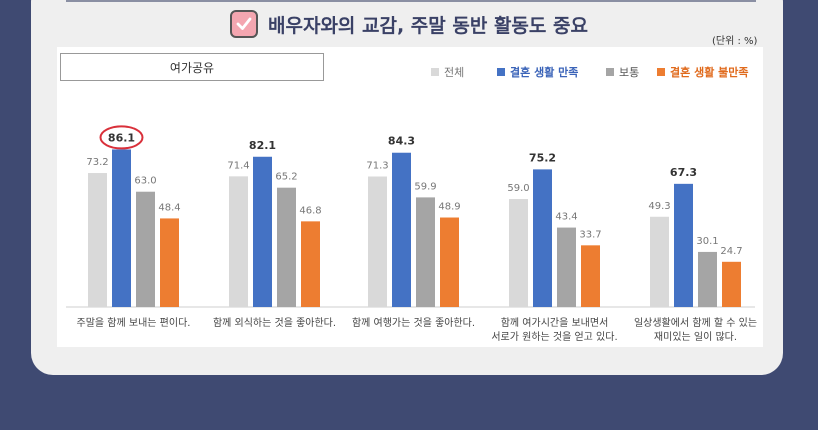  I want to click on category-label: 함께 여행가는 것을 좋아한다., so click(413, 323).